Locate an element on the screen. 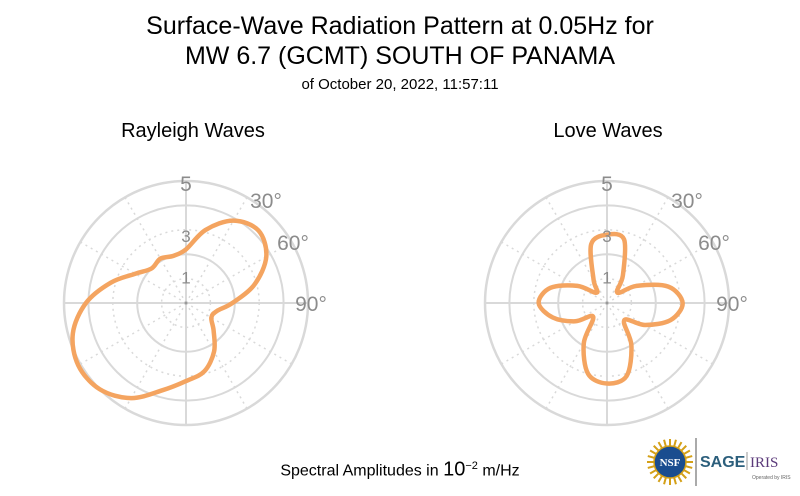 This screenshot has width=800, height=496. nsf-logo-text: NSF is located at coordinates (670, 463).